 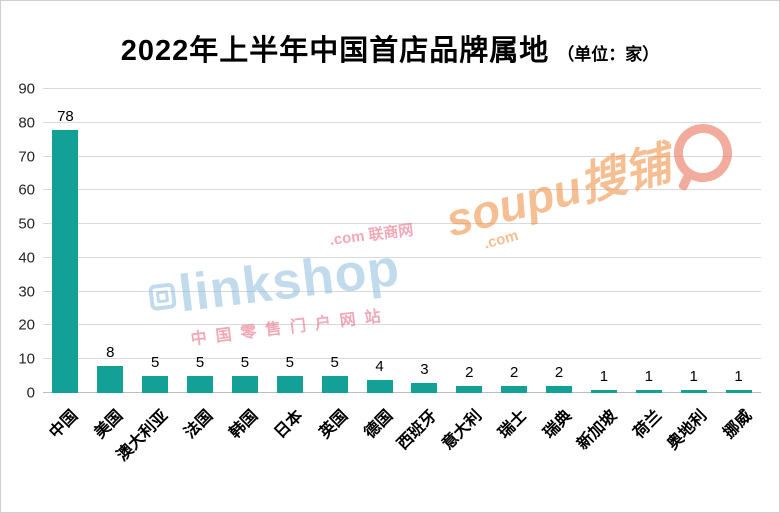 I want to click on bar-value-label: 78, so click(x=65, y=116).